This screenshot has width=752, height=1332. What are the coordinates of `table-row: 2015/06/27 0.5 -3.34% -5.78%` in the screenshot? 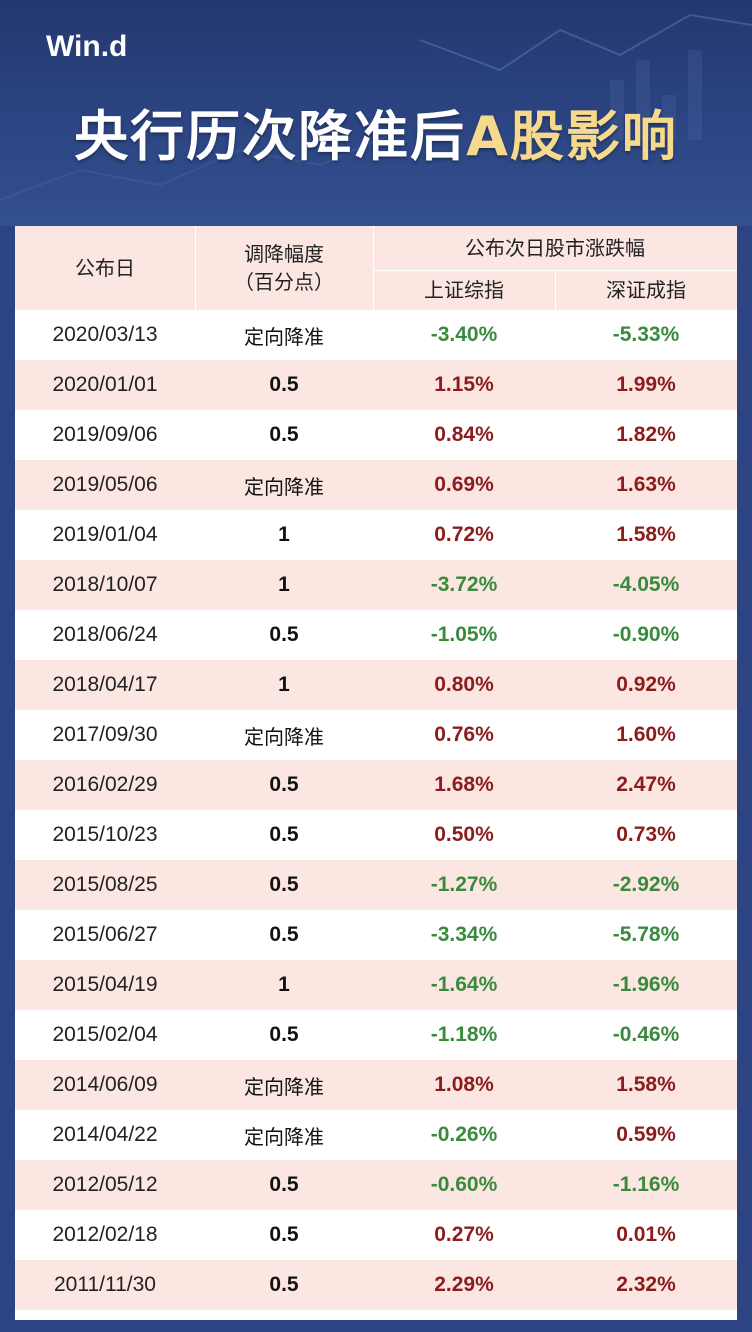 It's located at (376, 935).